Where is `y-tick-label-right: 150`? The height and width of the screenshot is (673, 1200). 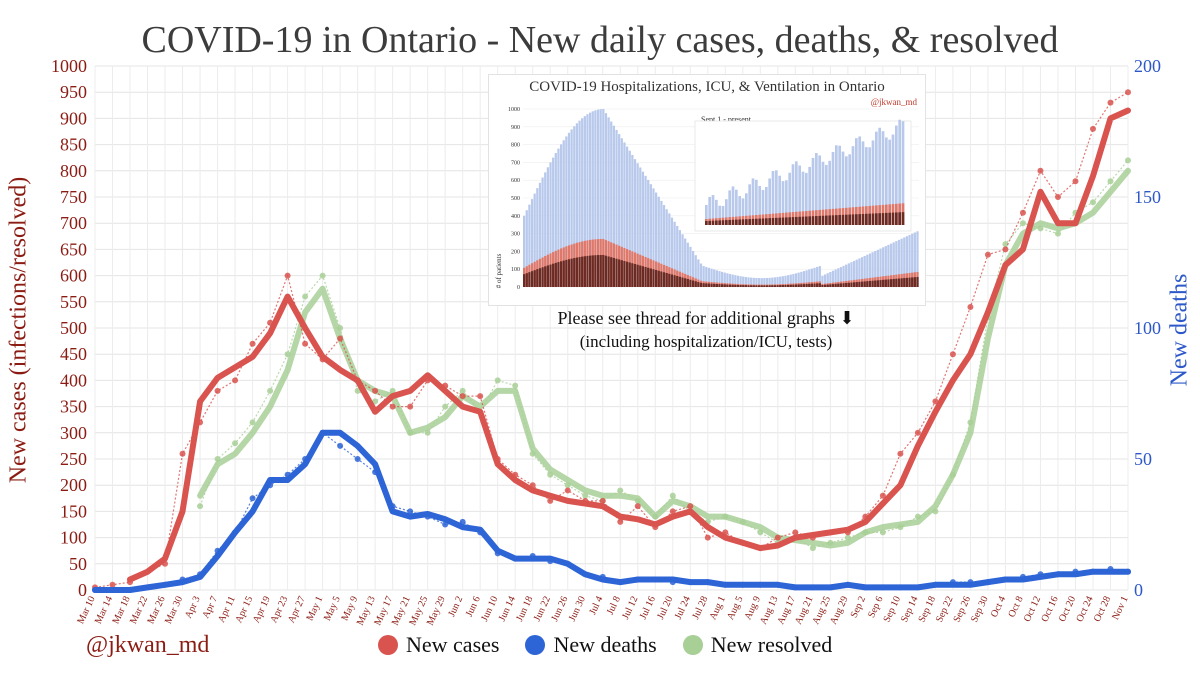 y-tick-label-right: 150 is located at coordinates (1147, 197).